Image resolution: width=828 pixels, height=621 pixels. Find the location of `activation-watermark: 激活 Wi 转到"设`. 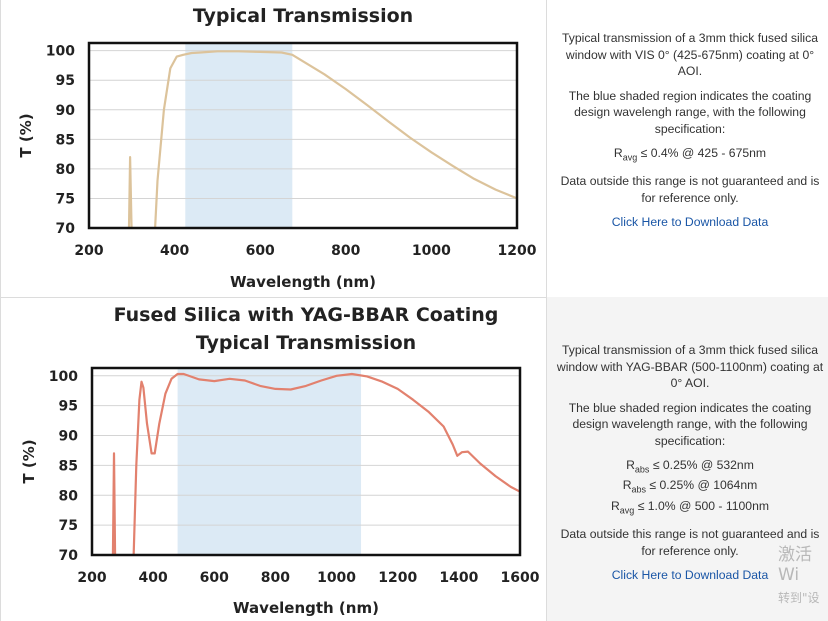

activation-watermark: 激活 Wi 转到"设 is located at coordinates (803, 573).